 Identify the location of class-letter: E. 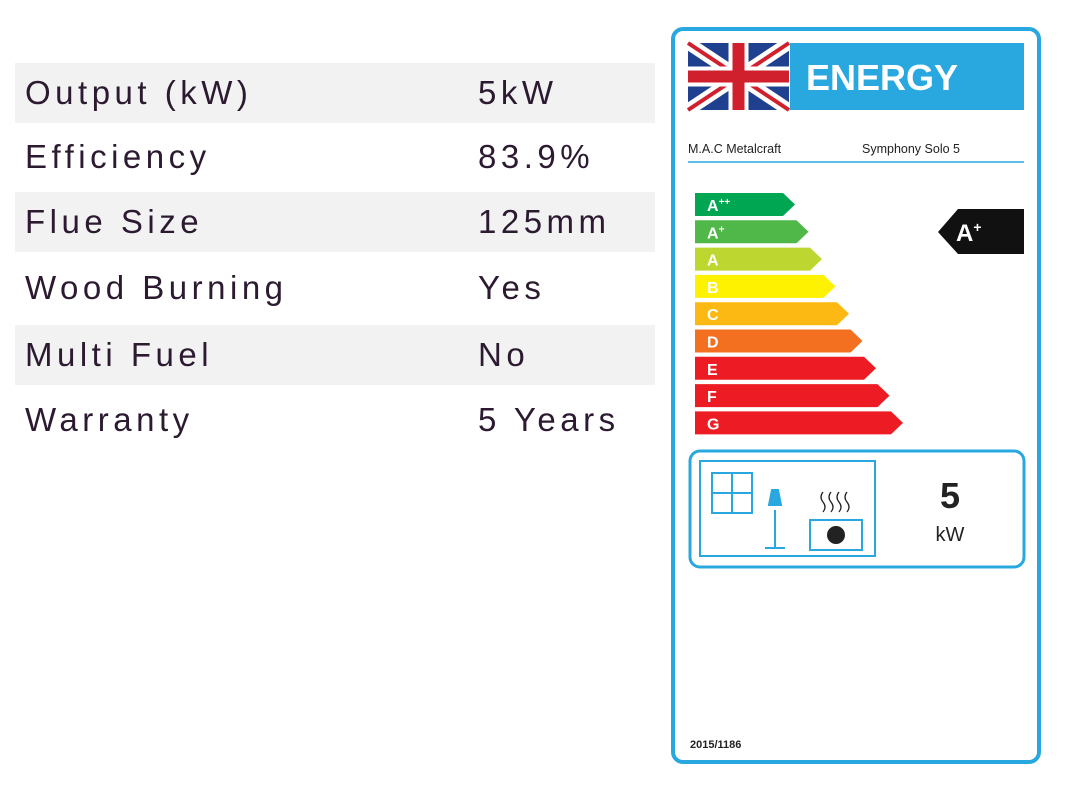
(712, 370).